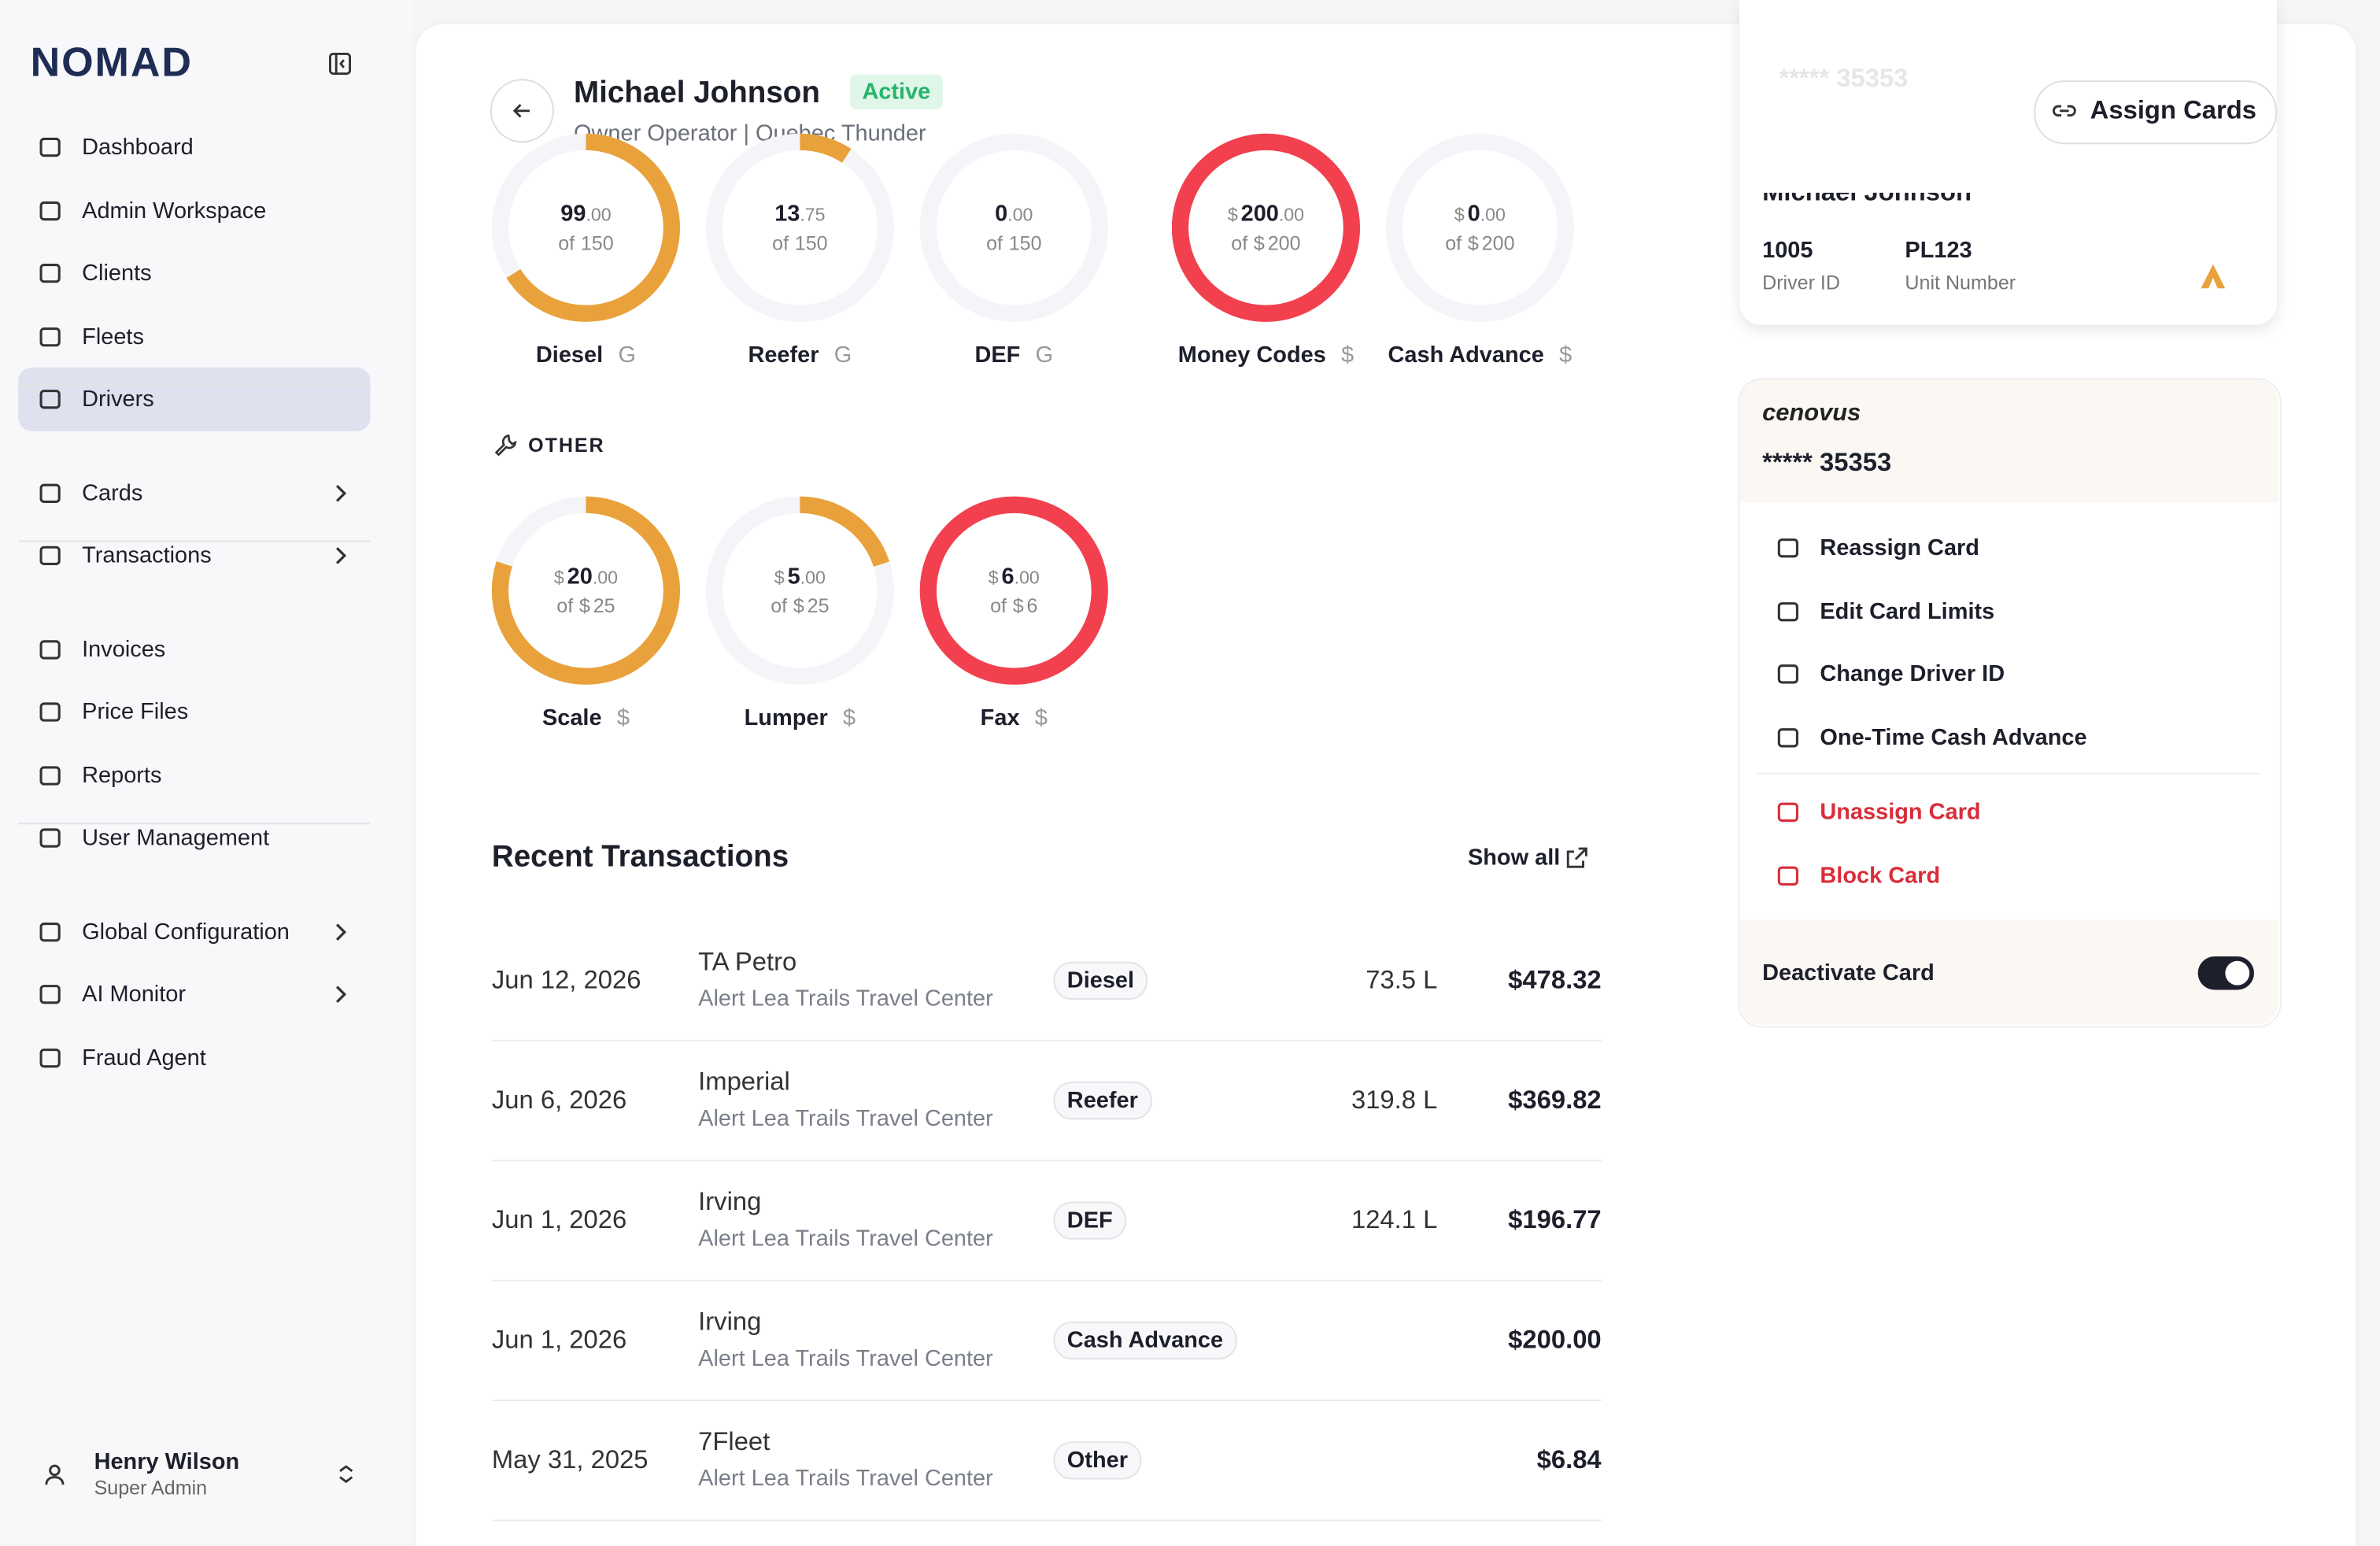 The height and width of the screenshot is (1546, 2380). What do you see at coordinates (1848, 973) in the screenshot?
I see `deactivate-label: Deactivate Card` at bounding box center [1848, 973].